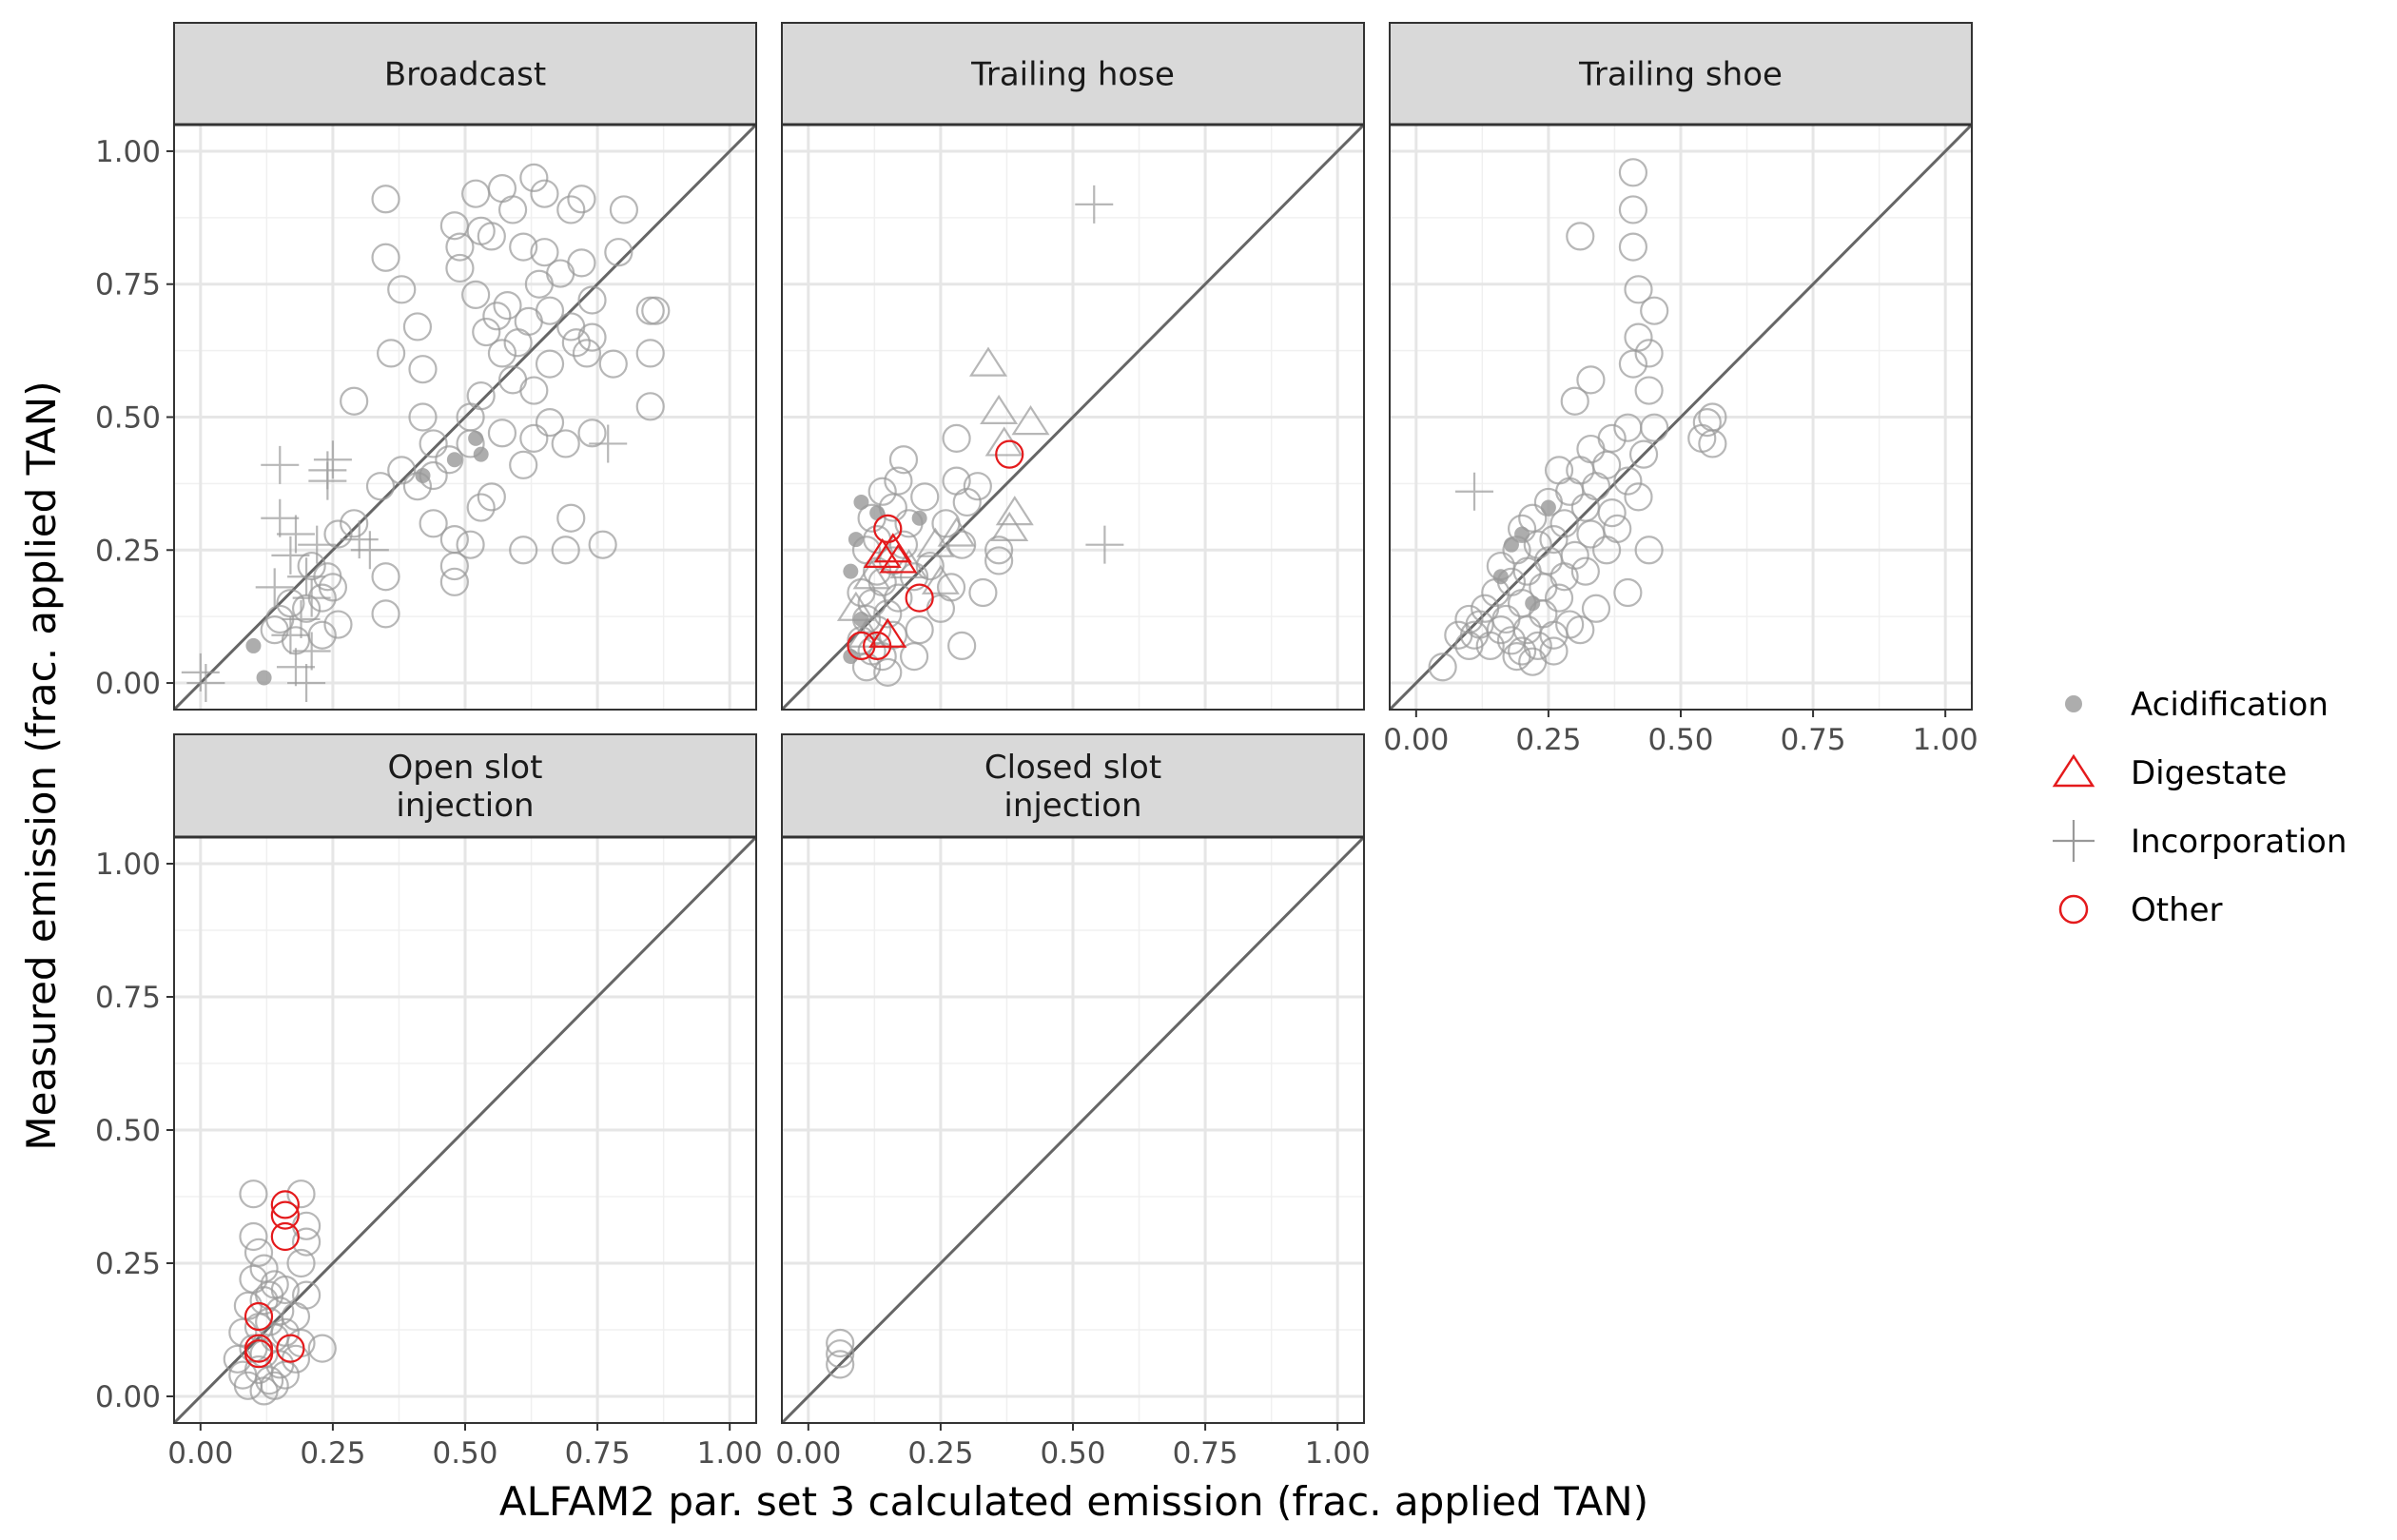 The image size is (2397, 1540). I want to click on x-tick-label: 1.00, so click(1945, 740).